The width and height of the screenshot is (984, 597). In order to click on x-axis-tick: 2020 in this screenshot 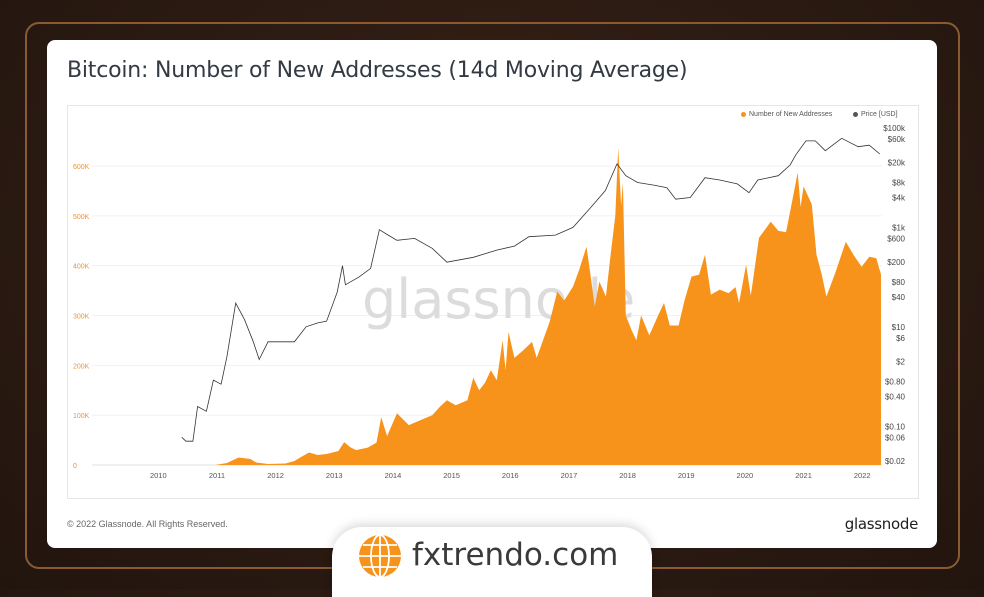, I will do `click(745, 475)`.